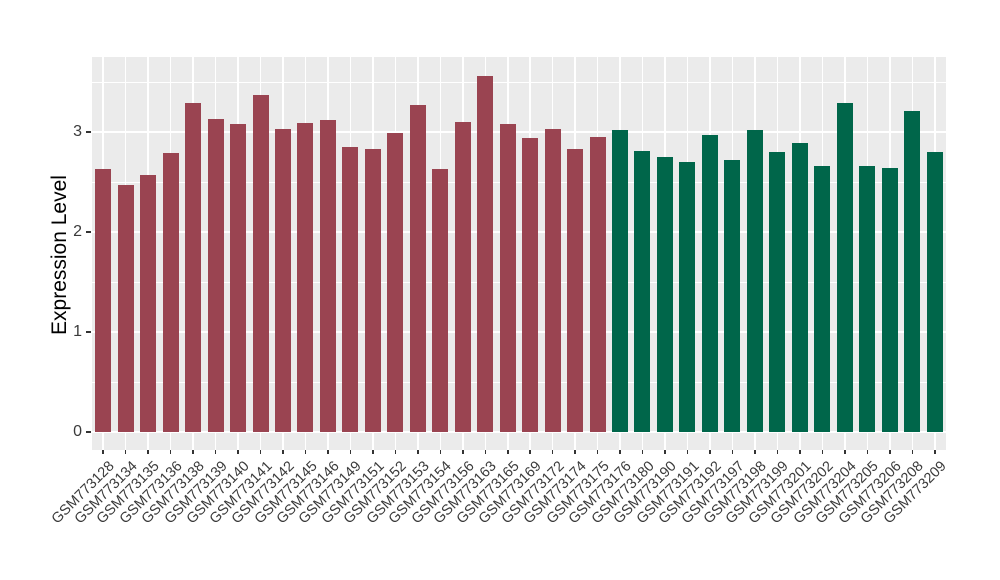 The image size is (1000, 580). Describe the element at coordinates (77, 231) in the screenshot. I see `y-tick-label: 2` at that location.